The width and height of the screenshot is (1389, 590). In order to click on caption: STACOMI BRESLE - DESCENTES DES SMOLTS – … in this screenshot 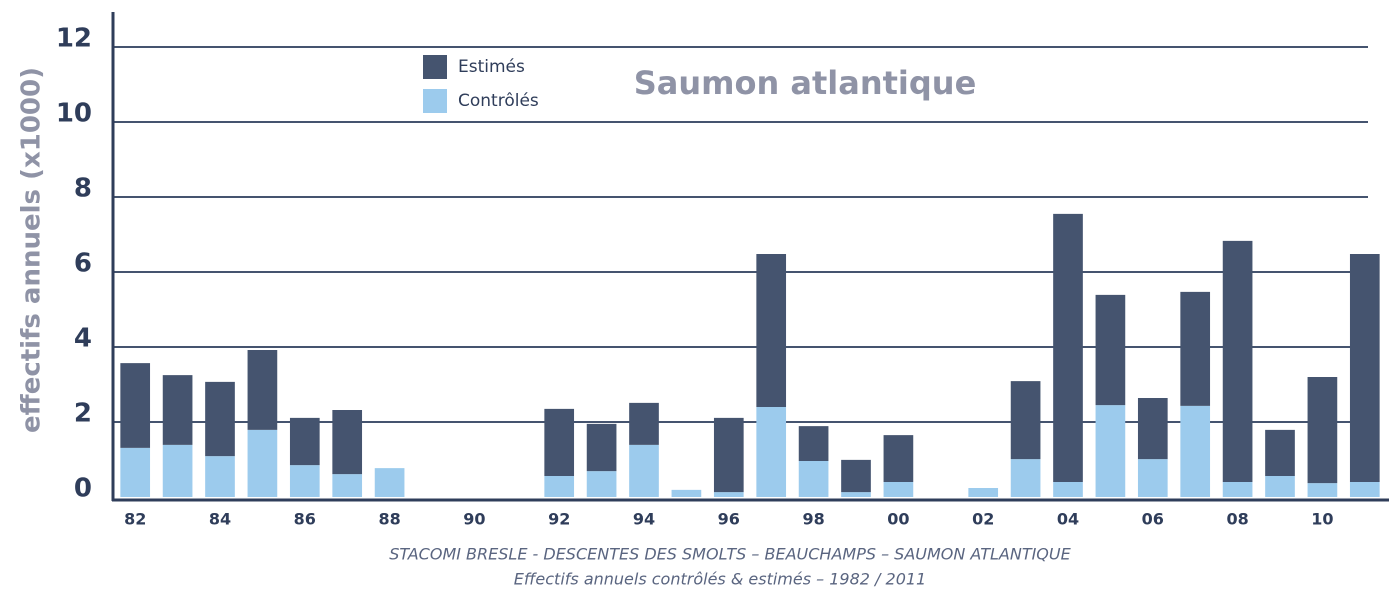, I will do `click(730, 554)`.